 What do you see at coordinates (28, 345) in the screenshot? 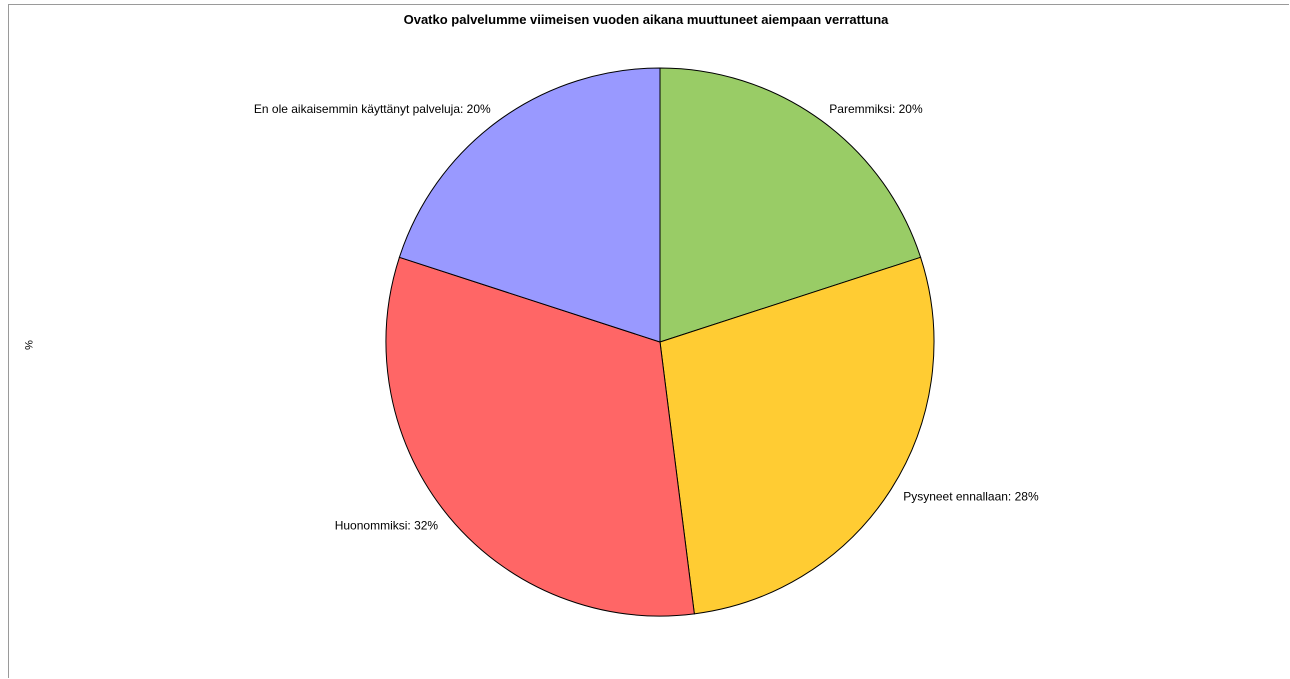
I see `y-axis-label: %` at bounding box center [28, 345].